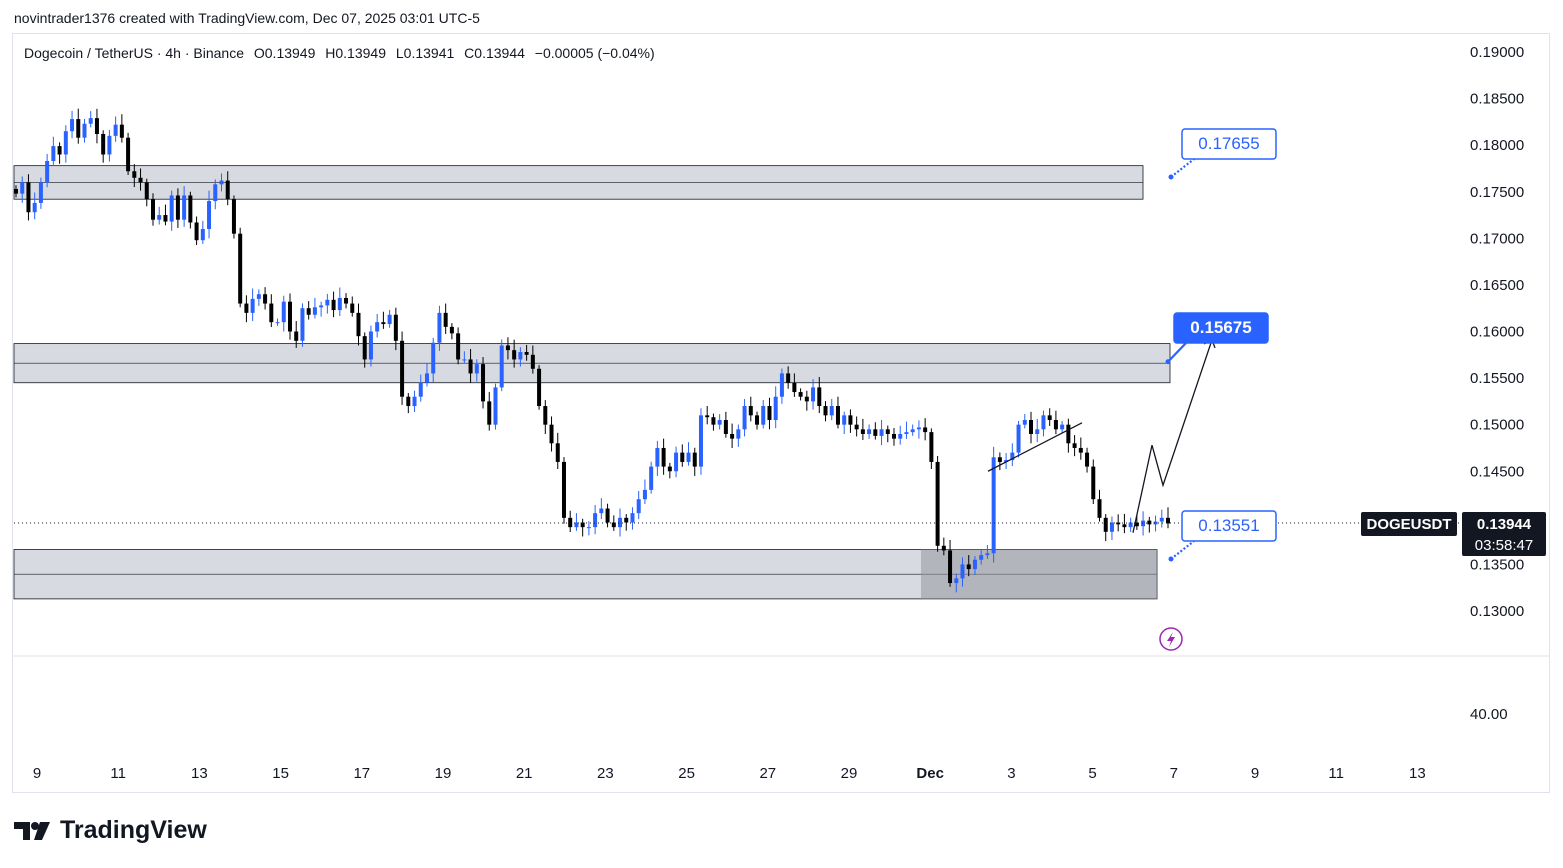 Image resolution: width=1563 pixels, height=868 pixels. Describe the element at coordinates (1453, 534) in the screenshot. I see `symbol-price-tag: DOGEUSDT 0.13944 03:58:47` at that location.